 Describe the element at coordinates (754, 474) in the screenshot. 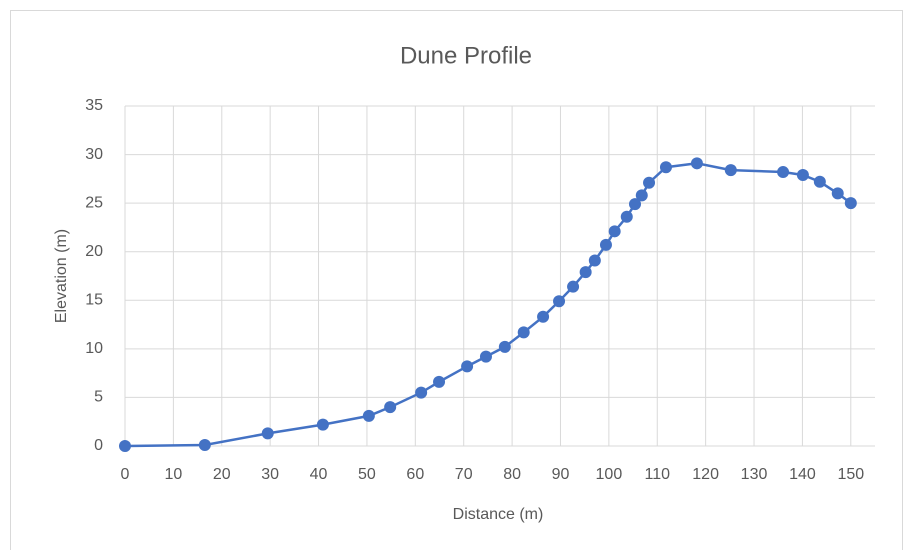

I see `x-tick-label: 130` at that location.